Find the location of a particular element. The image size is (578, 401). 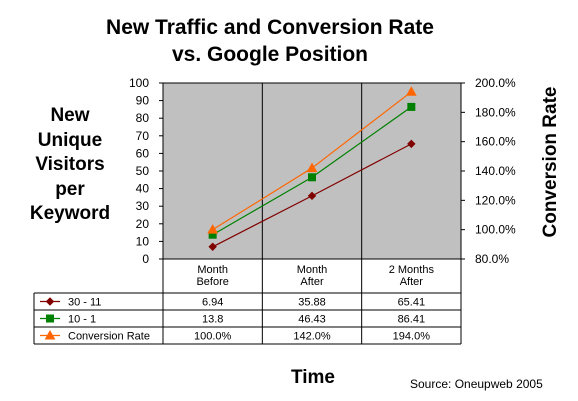

left-axis-label-line: per is located at coordinates (70, 189).